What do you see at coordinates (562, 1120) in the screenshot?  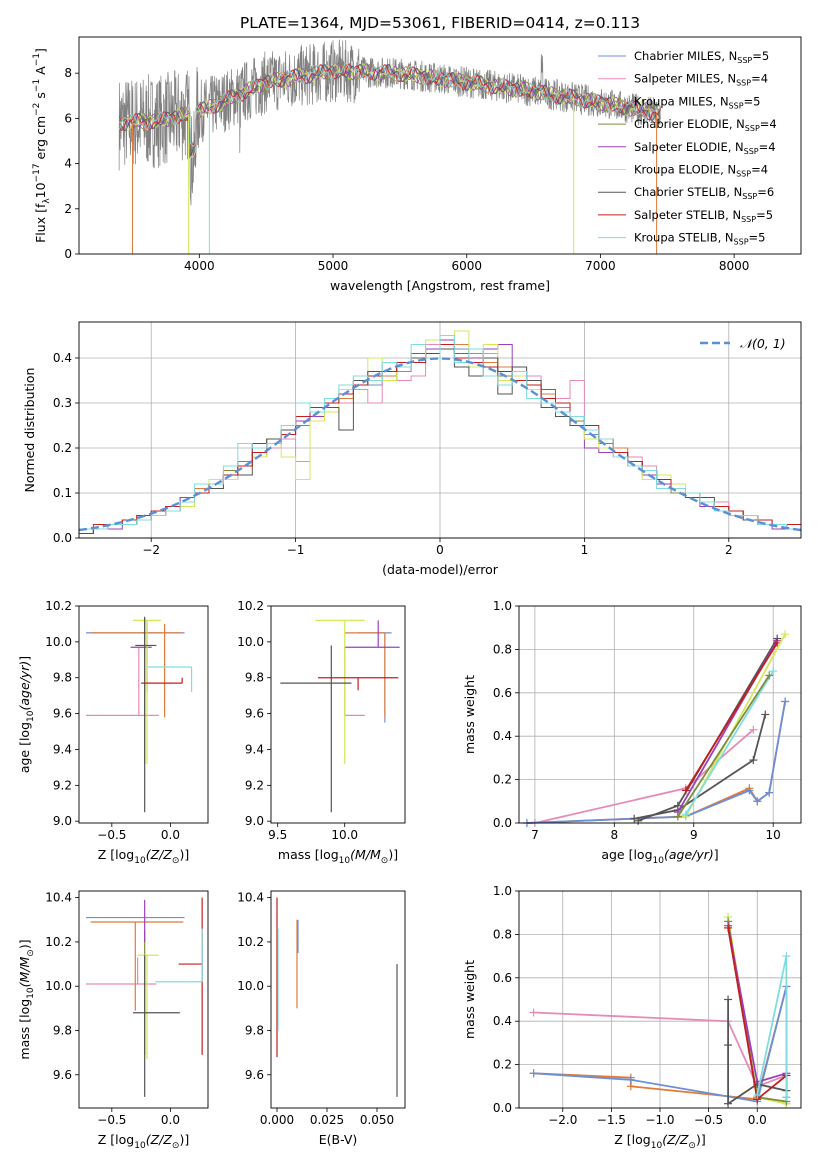 I see `x-tick-label: −2.0` at bounding box center [562, 1120].